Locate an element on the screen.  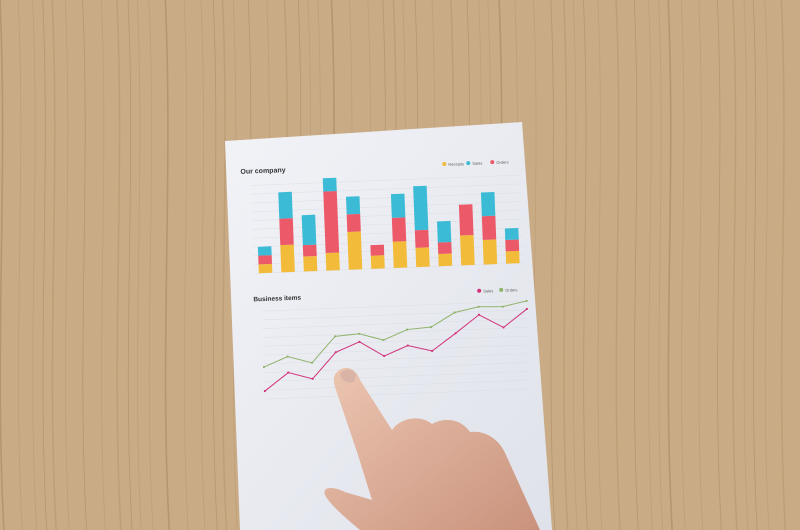
bar-chart is located at coordinates (387, 224).